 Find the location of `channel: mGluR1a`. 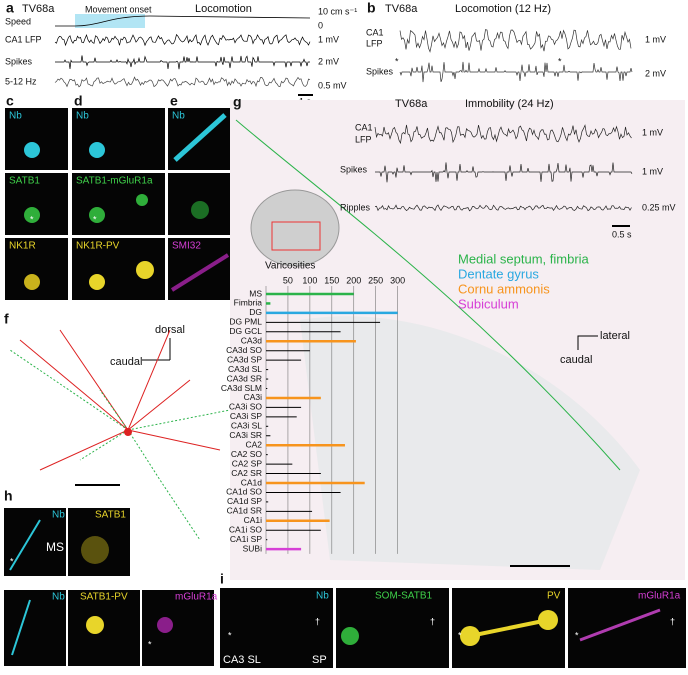

channel: mGluR1a is located at coordinates (196, 597).